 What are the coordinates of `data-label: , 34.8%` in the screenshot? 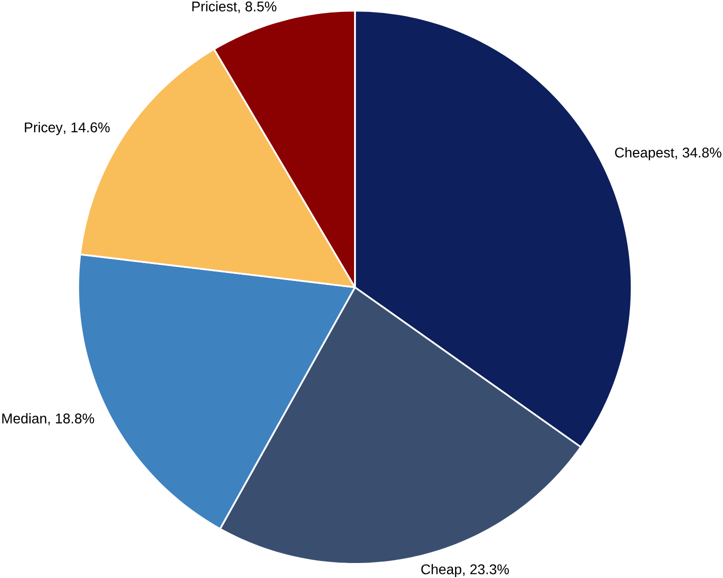 It's located at (699, 154).